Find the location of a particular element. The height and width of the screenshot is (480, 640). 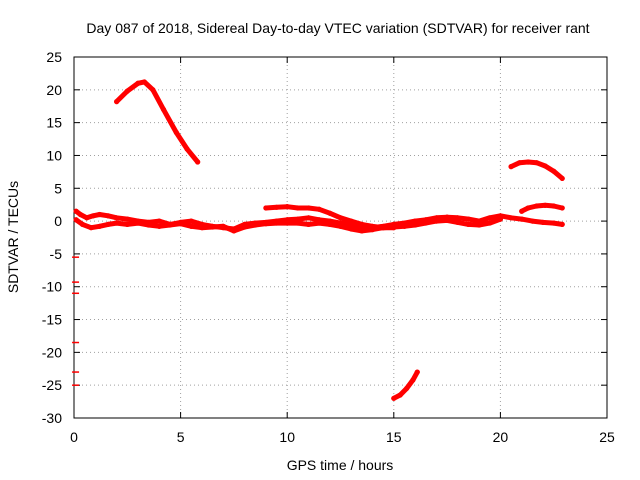

y-tick-label: 25 is located at coordinates (54, 57).